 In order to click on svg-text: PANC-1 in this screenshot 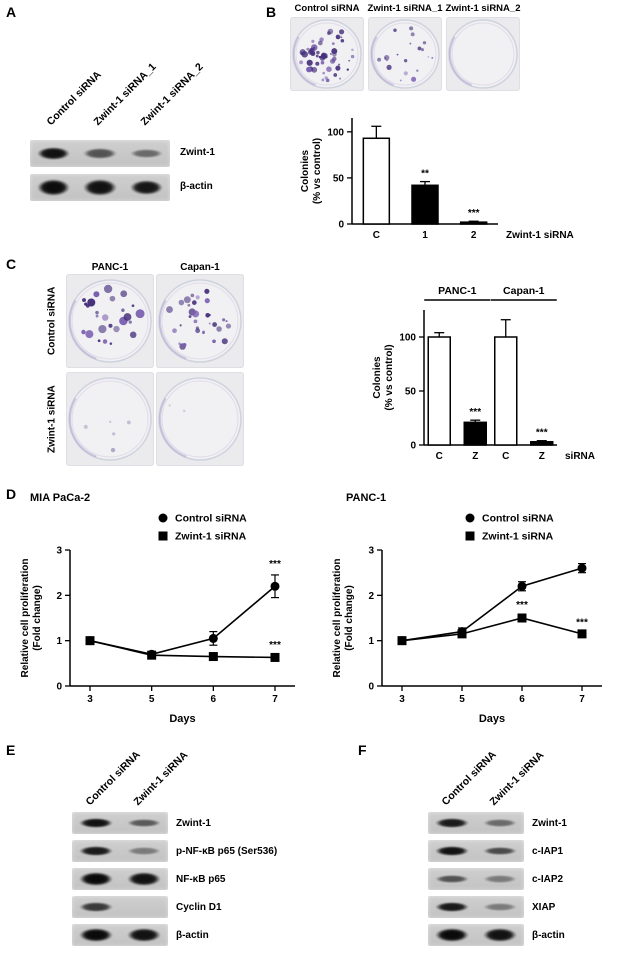, I will do `click(457, 291)`.